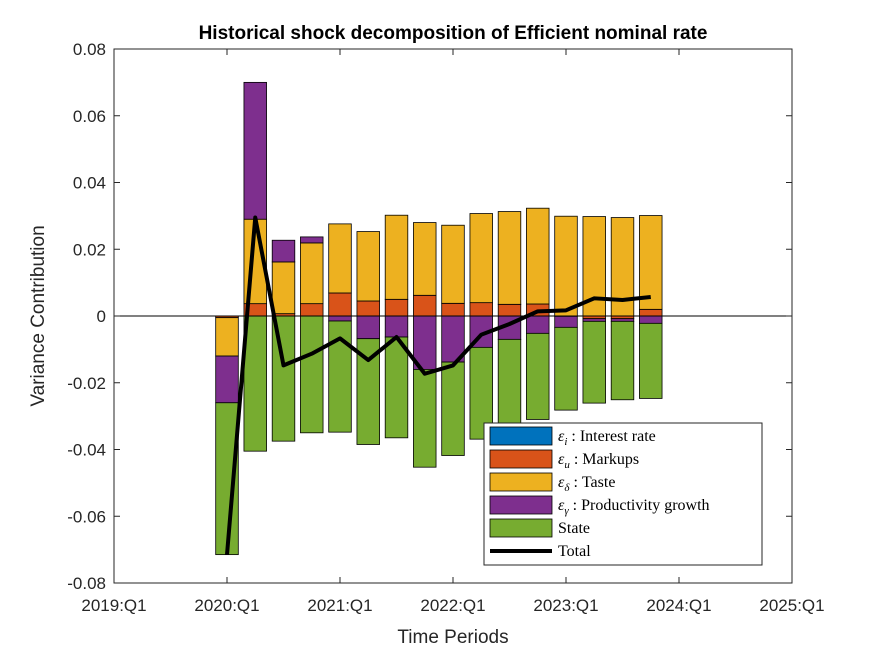 Image resolution: width=875 pixels, height=656 pixels. What do you see at coordinates (101, 316) in the screenshot?
I see `y-tick-label: 0` at bounding box center [101, 316].